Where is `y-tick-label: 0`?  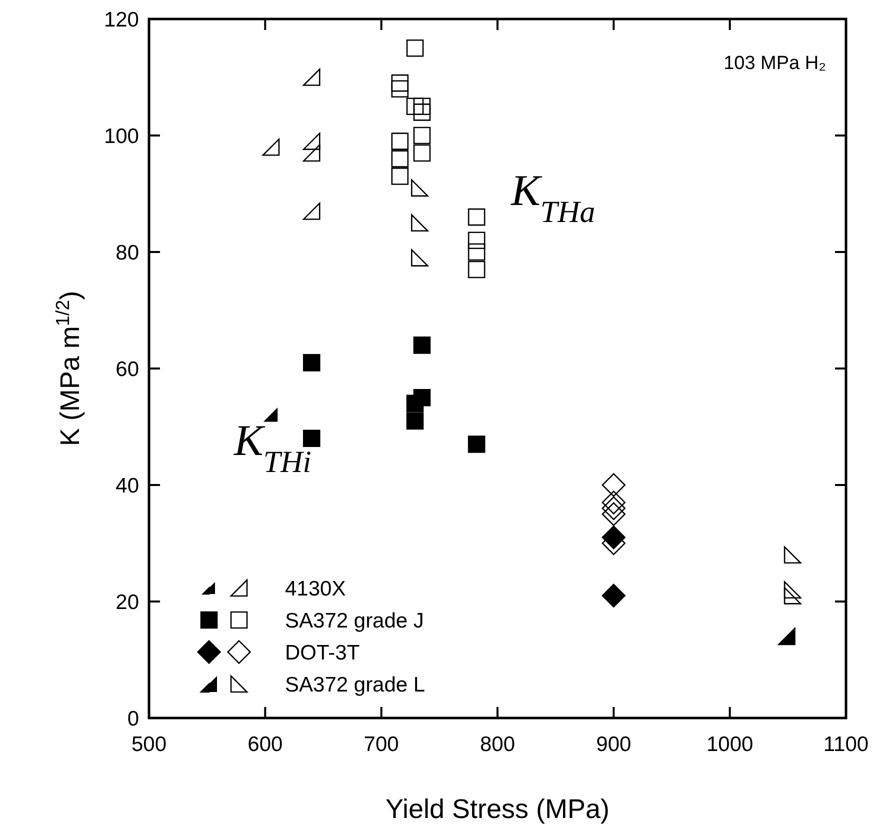 y-tick-label: 0 is located at coordinates (133, 718).